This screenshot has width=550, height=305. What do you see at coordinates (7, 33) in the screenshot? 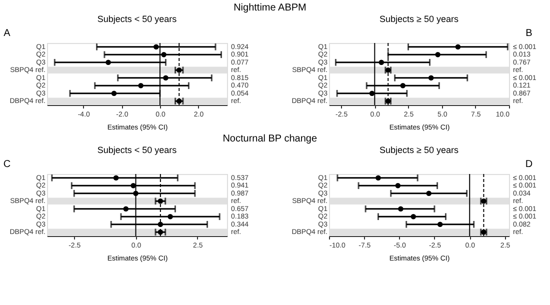
I see `text: A` at bounding box center [7, 33].